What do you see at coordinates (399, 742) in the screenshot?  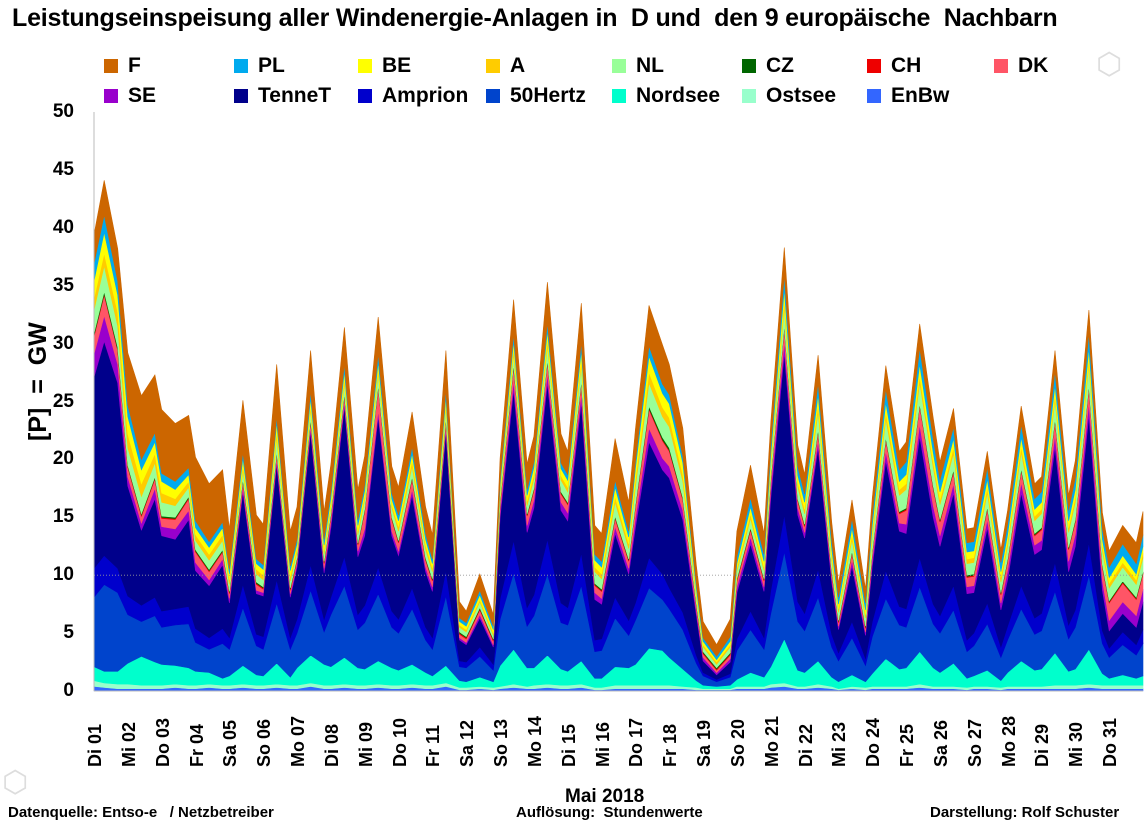 I see `x-tick-label: Do 10` at bounding box center [399, 742].